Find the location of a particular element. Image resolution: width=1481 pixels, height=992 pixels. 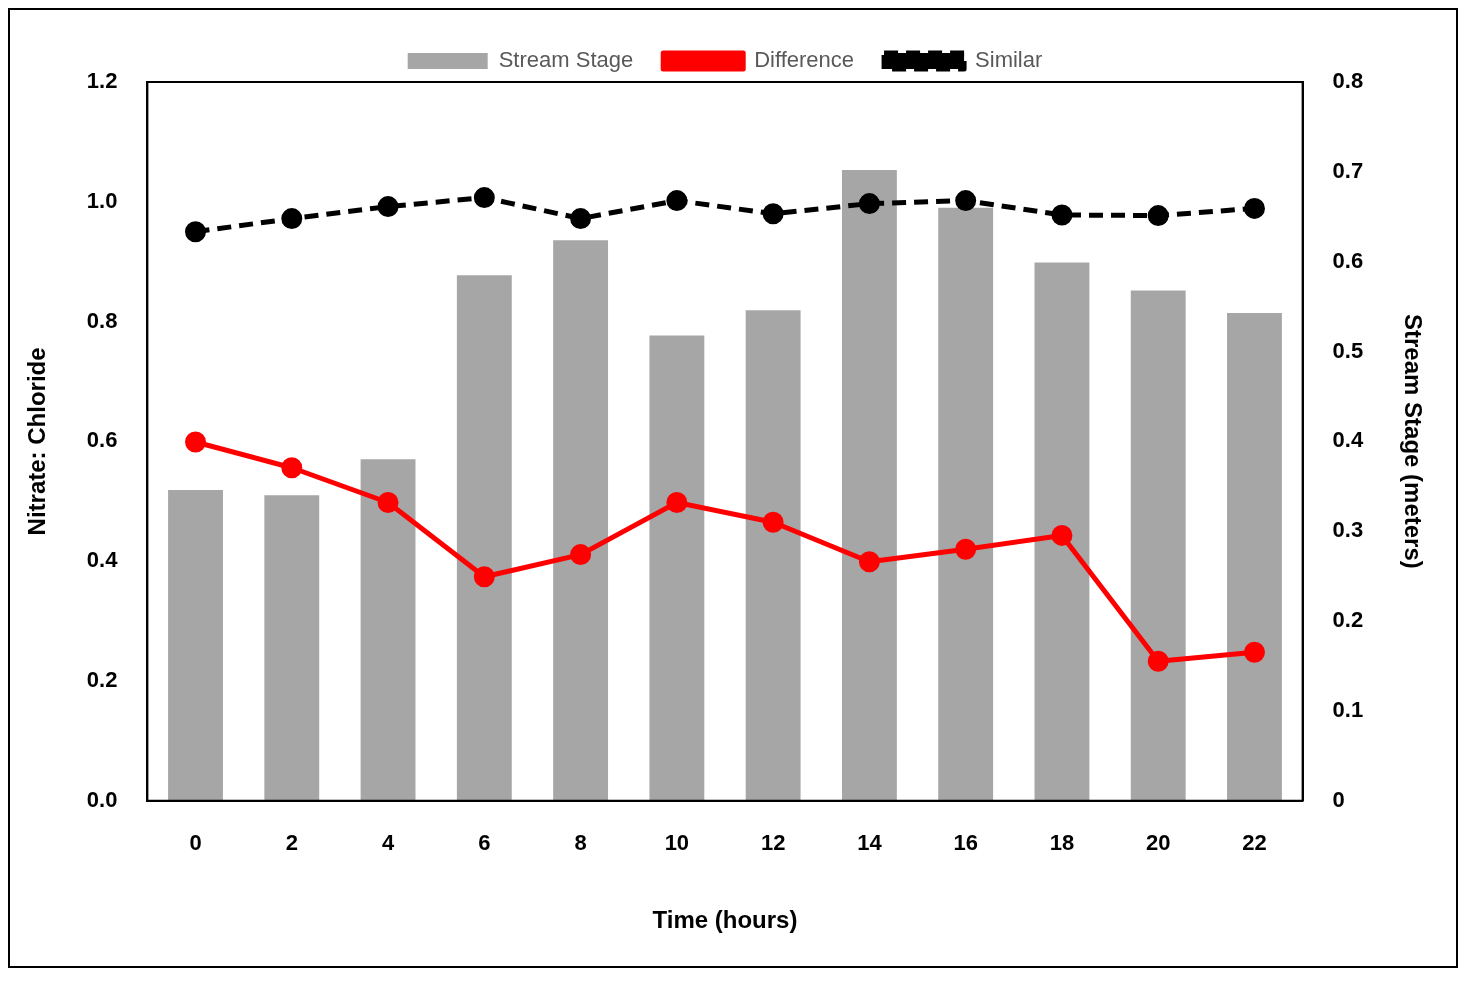

y-tick-label: 0.8 is located at coordinates (102, 320).